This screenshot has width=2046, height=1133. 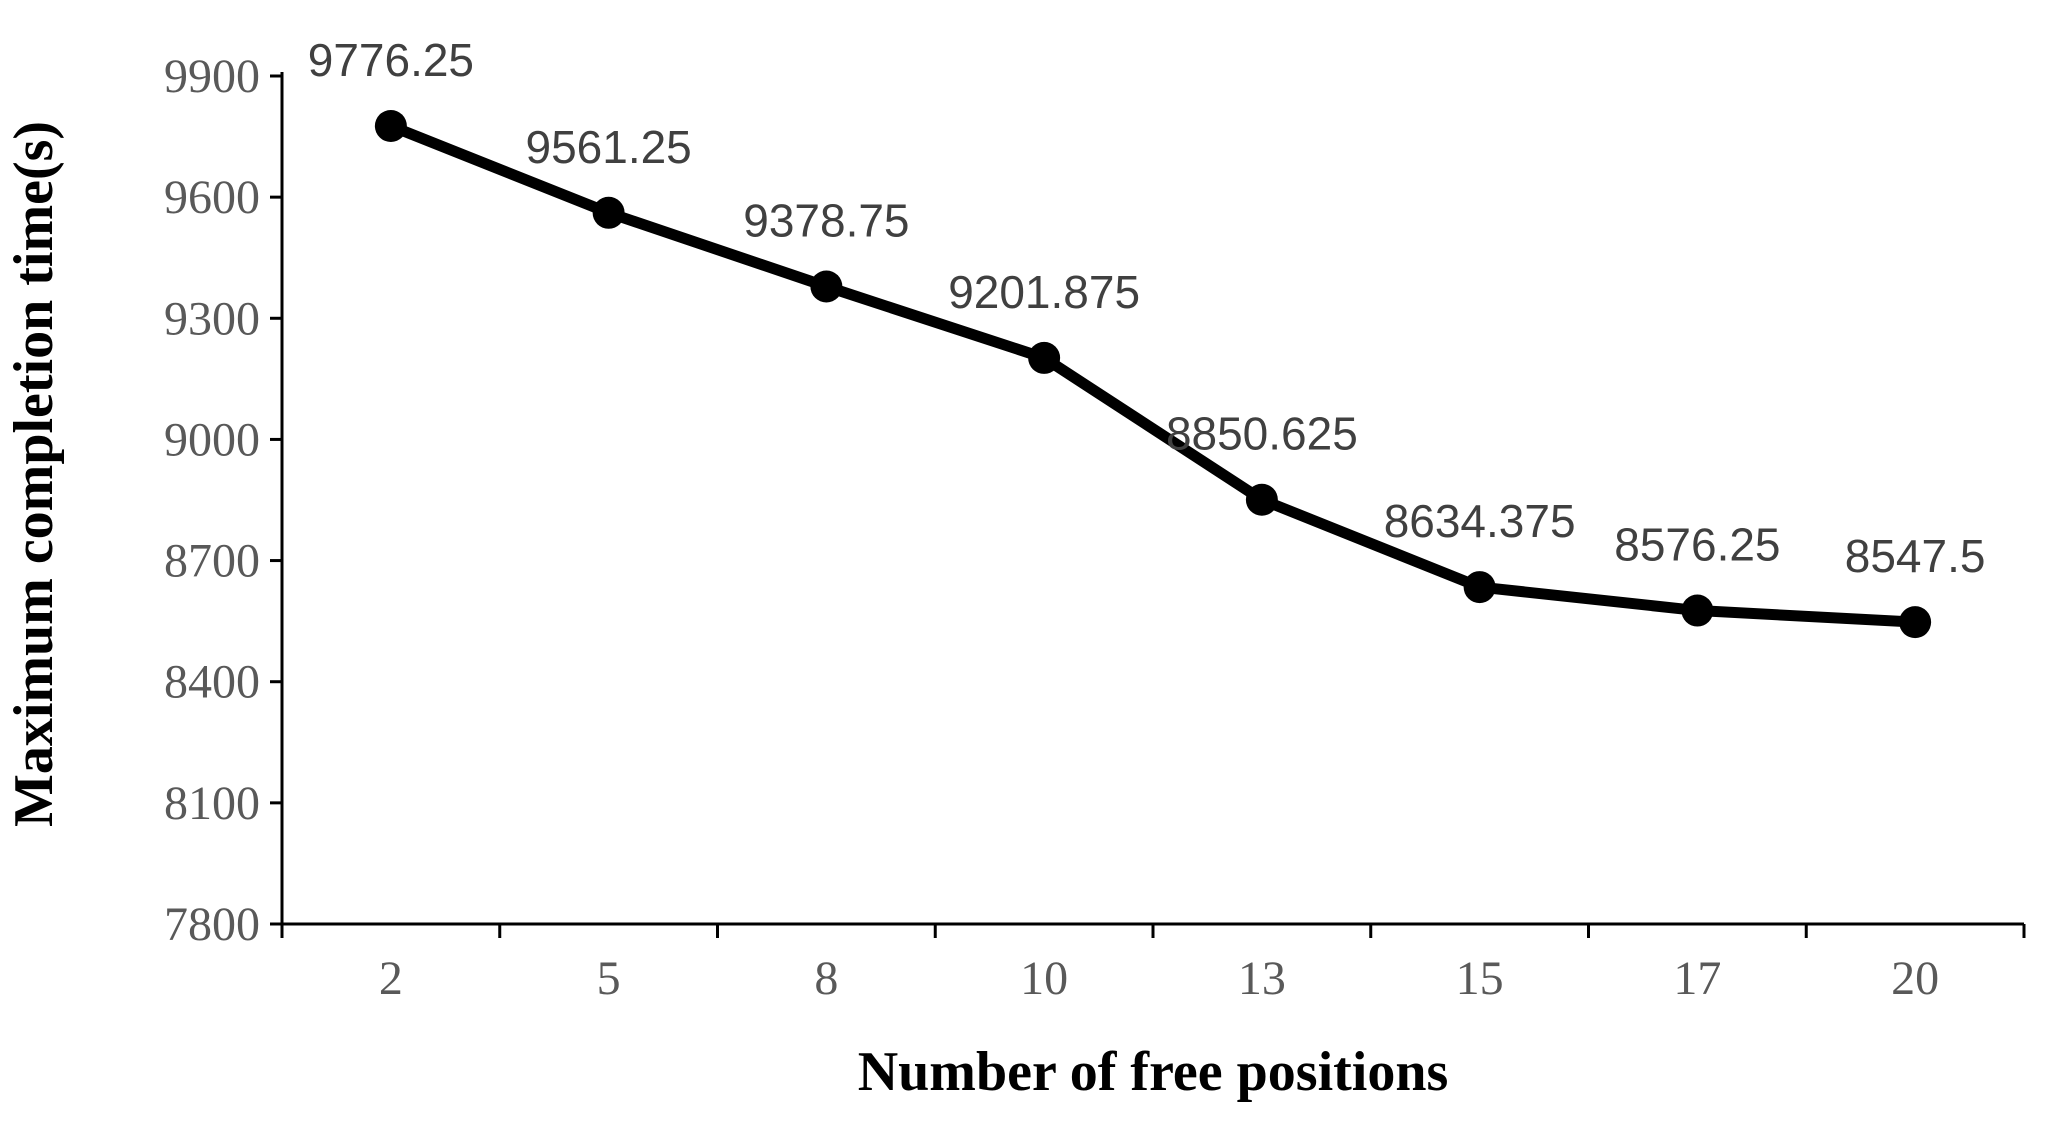 What do you see at coordinates (212, 197) in the screenshot?
I see `y-tick-label: 9600` at bounding box center [212, 197].